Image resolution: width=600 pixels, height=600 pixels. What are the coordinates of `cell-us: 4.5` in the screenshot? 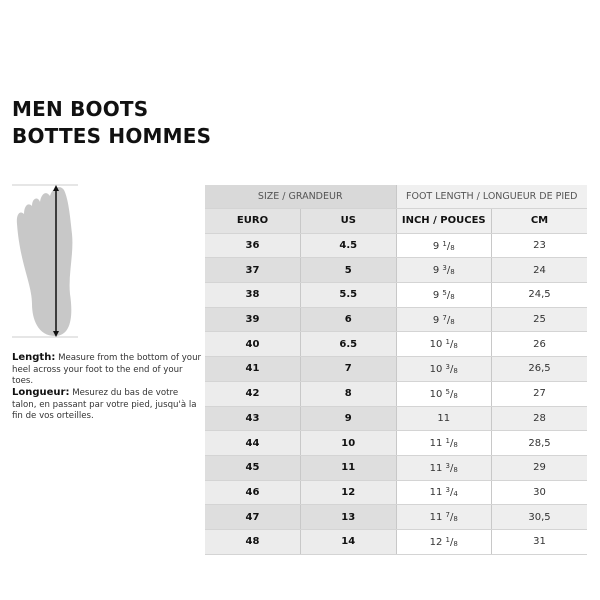 It's located at (348, 246).